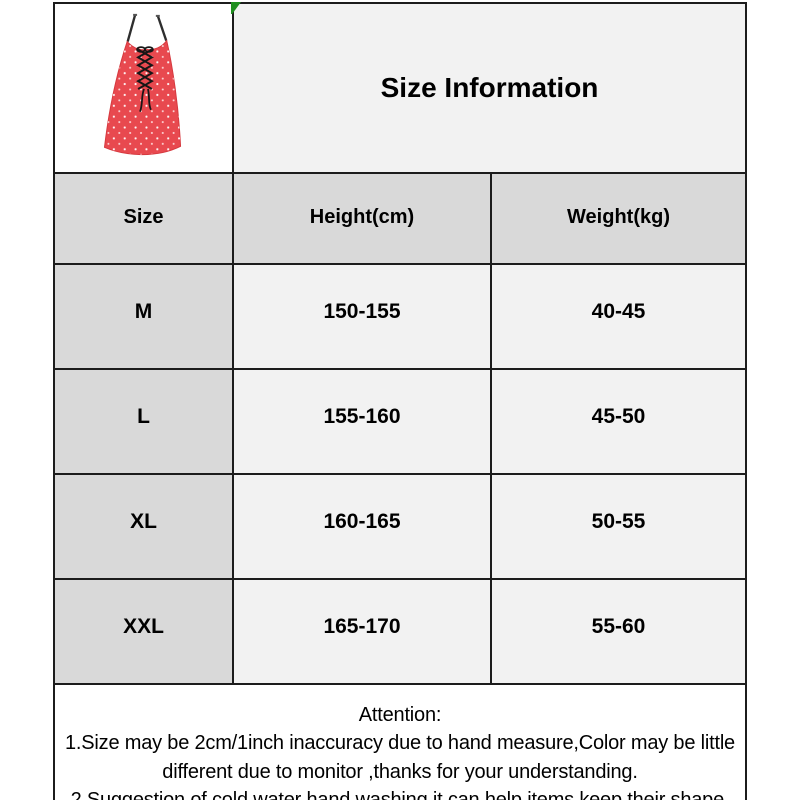 The width and height of the screenshot is (800, 800). I want to click on table-row-xxl: XXL 165-170 55-60, so click(400, 631).